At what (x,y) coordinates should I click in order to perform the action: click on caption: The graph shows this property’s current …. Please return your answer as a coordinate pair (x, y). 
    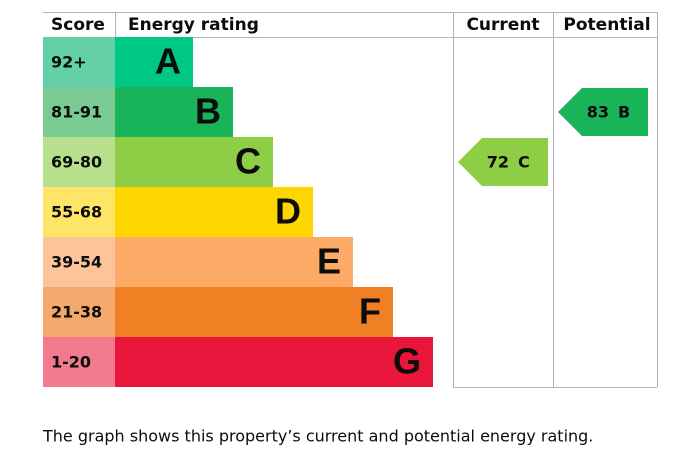
    Looking at the image, I should click on (317, 436).